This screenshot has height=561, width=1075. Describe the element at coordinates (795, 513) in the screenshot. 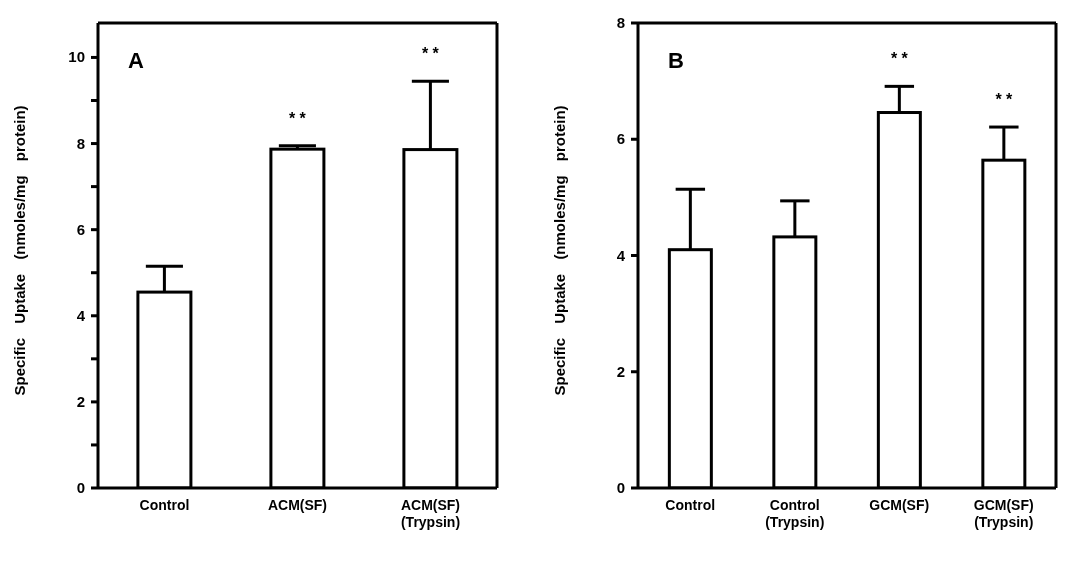

I see `x-tick-label: Control (Trypsin)` at that location.